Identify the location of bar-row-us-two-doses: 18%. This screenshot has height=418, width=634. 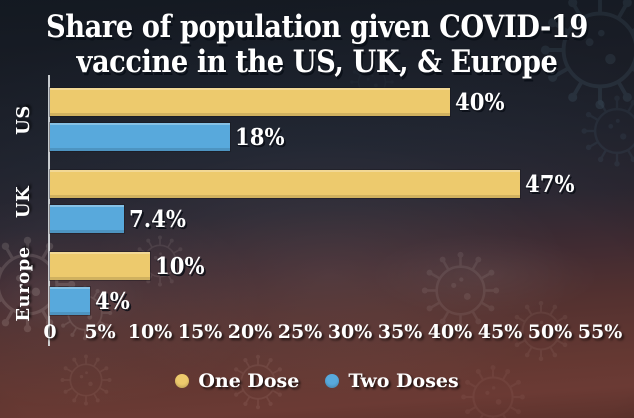
(330, 137).